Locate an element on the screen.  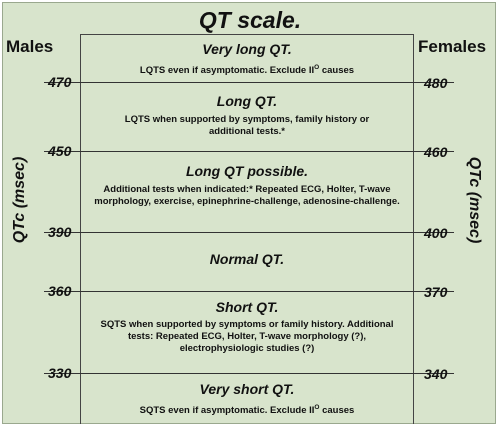
zone-title: Normal QT. is located at coordinates (247, 259).